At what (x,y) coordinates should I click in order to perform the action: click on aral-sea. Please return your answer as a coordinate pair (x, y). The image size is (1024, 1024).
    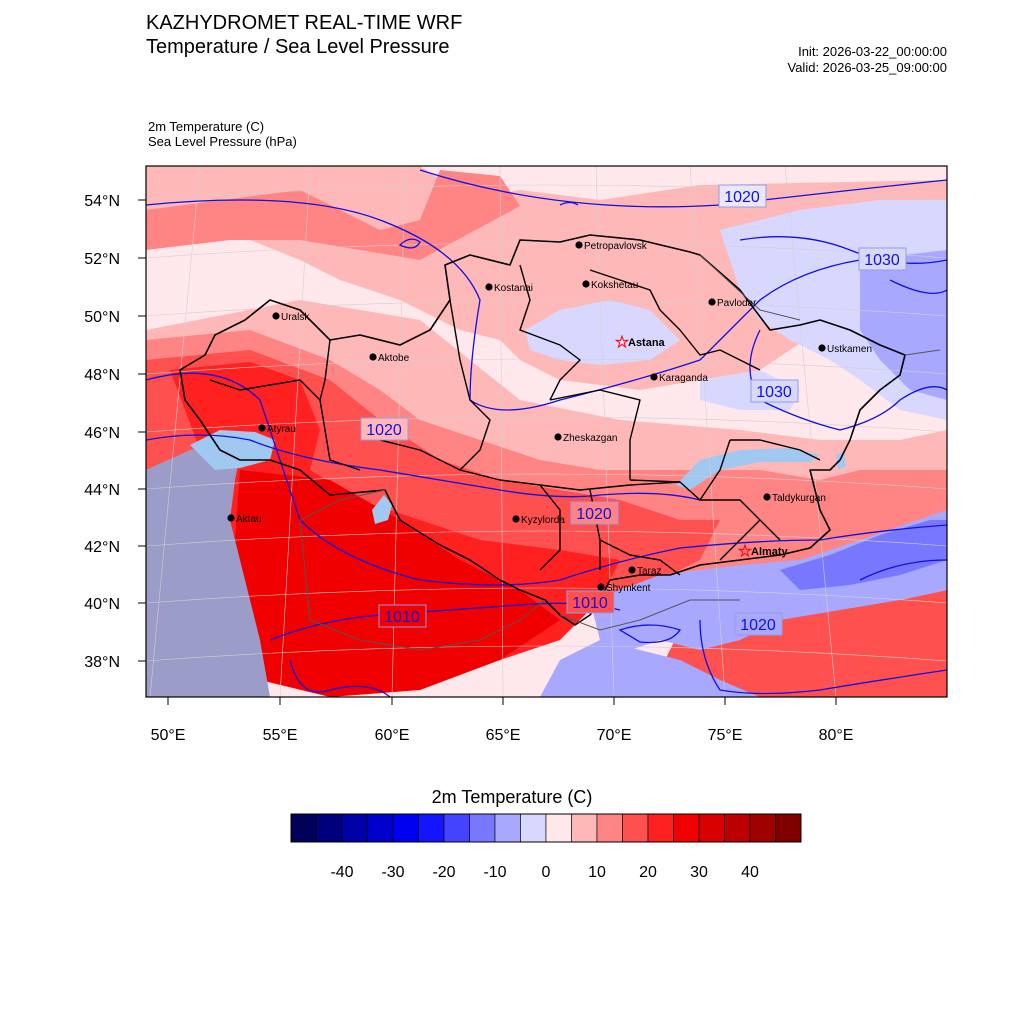
    Looking at the image, I should click on (382, 509).